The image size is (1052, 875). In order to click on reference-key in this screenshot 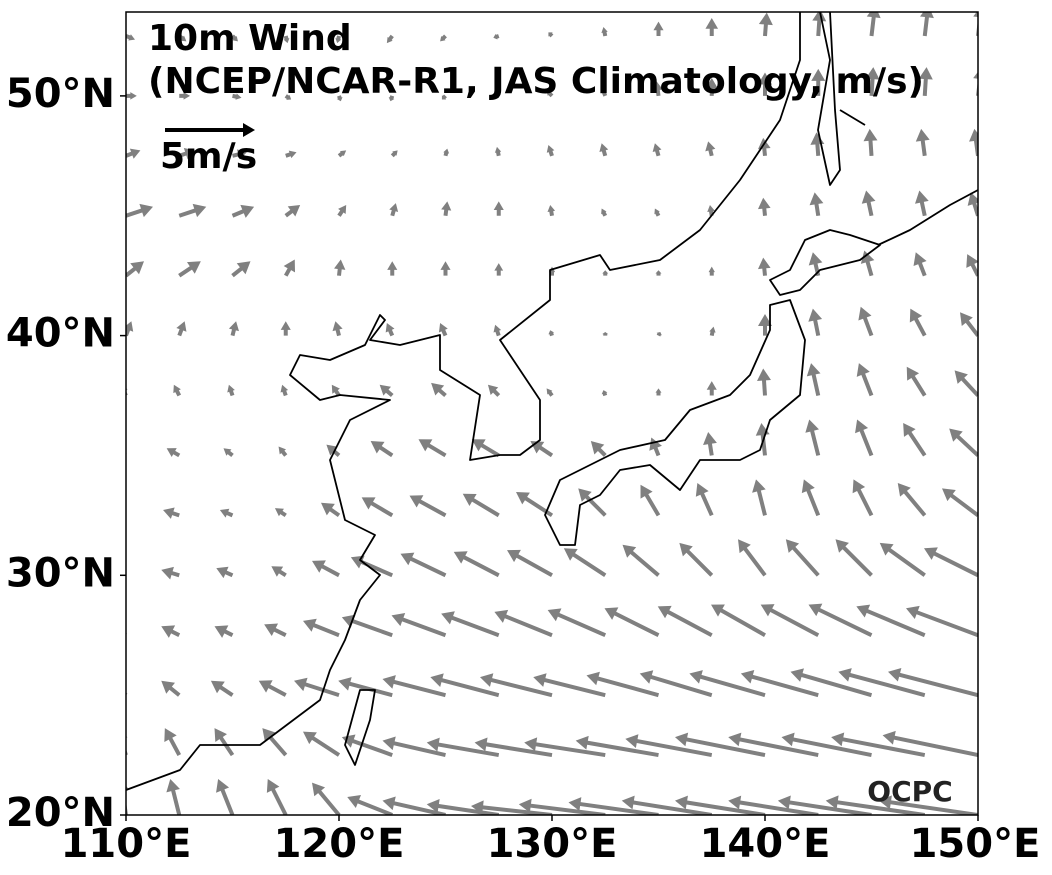, I will do `click(210, 130)`.